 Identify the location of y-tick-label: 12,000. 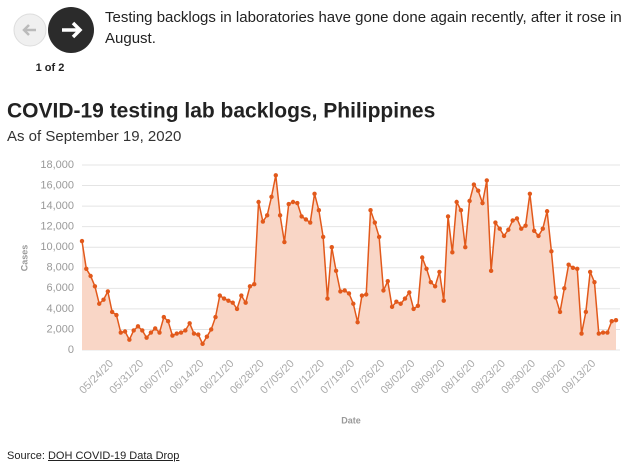
(57, 227).